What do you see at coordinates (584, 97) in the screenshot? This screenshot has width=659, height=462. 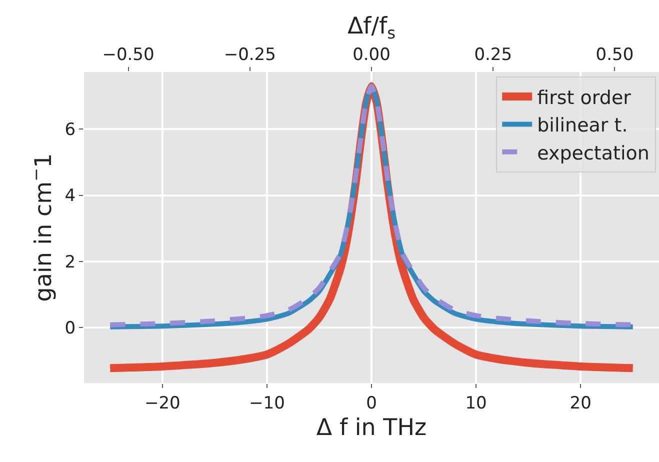 I see `legend-label: first order` at bounding box center [584, 97].